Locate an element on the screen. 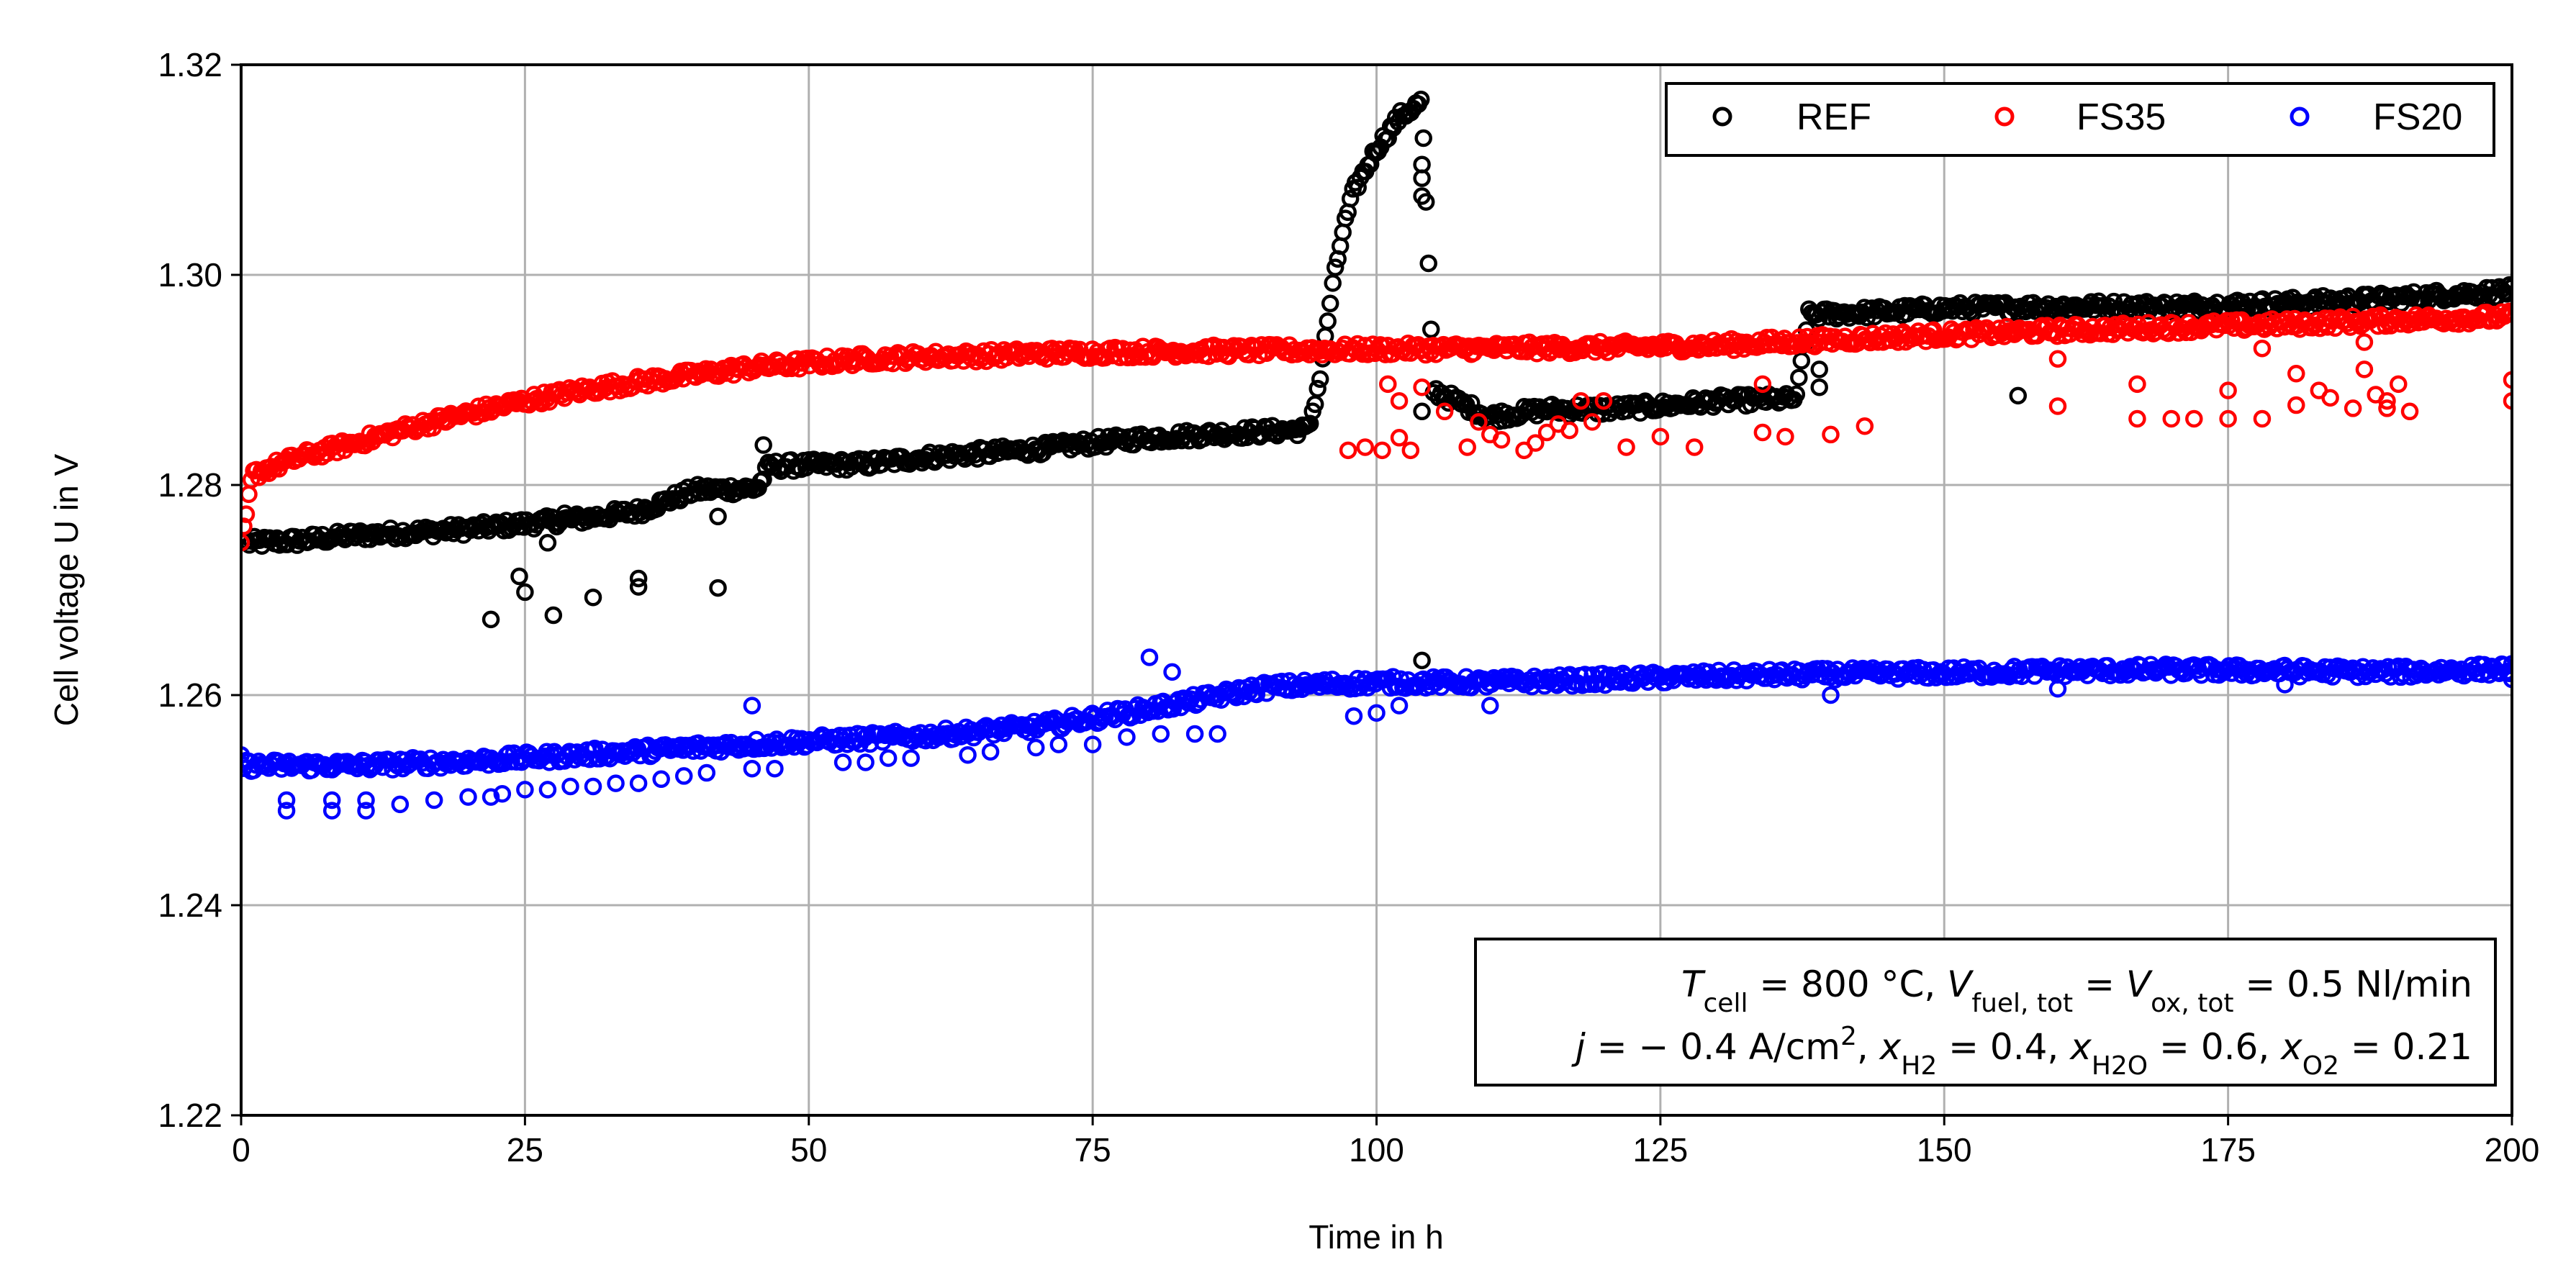  ann-eq2b: = 0.4, is located at coordinates (2003, 1047).